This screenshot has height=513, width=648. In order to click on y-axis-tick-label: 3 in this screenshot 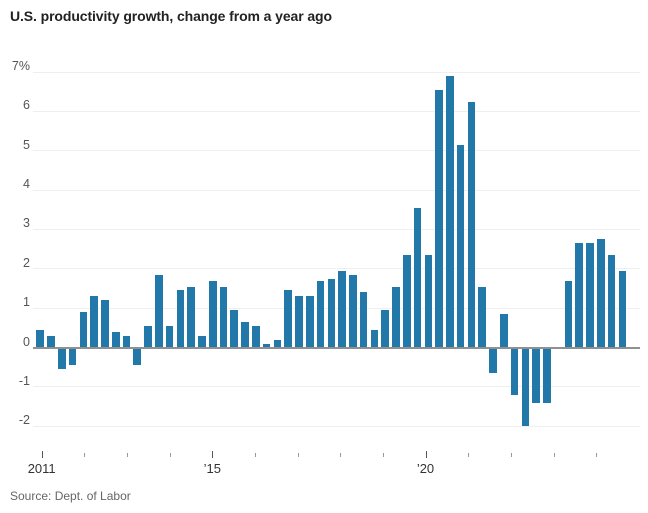, I will do `click(26, 223)`.